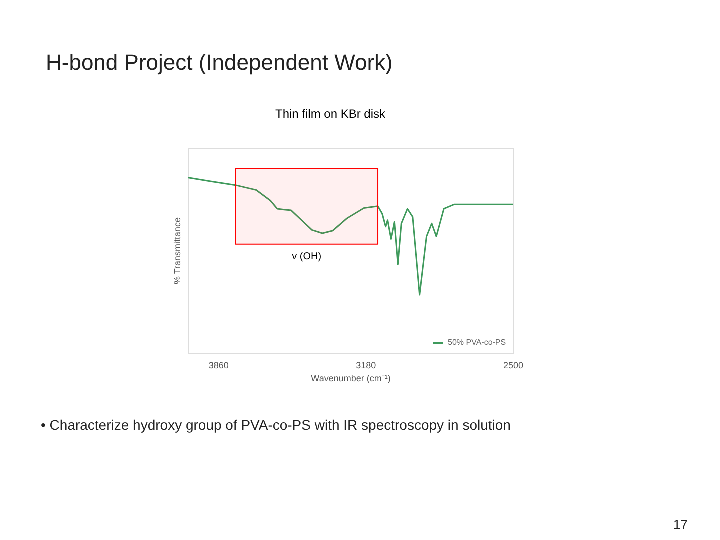 Image resolution: width=720 pixels, height=540 pixels. Describe the element at coordinates (218, 365) in the screenshot. I see `x-tick-label: 3860` at that location.